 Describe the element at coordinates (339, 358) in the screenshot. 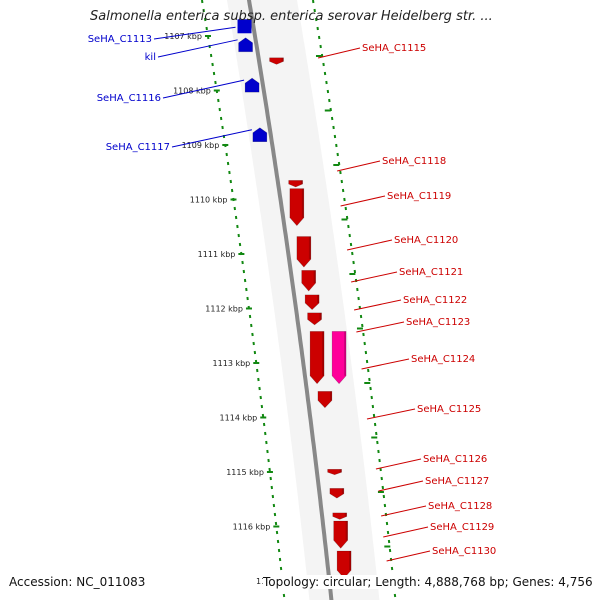

I see `feature-block` at that location.